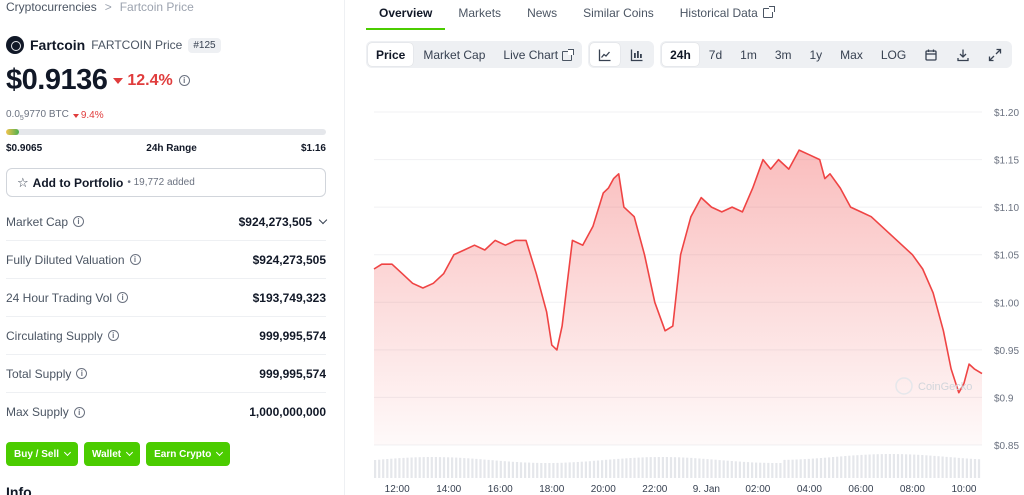  I want to click on rank-badge: #125, so click(204, 45).